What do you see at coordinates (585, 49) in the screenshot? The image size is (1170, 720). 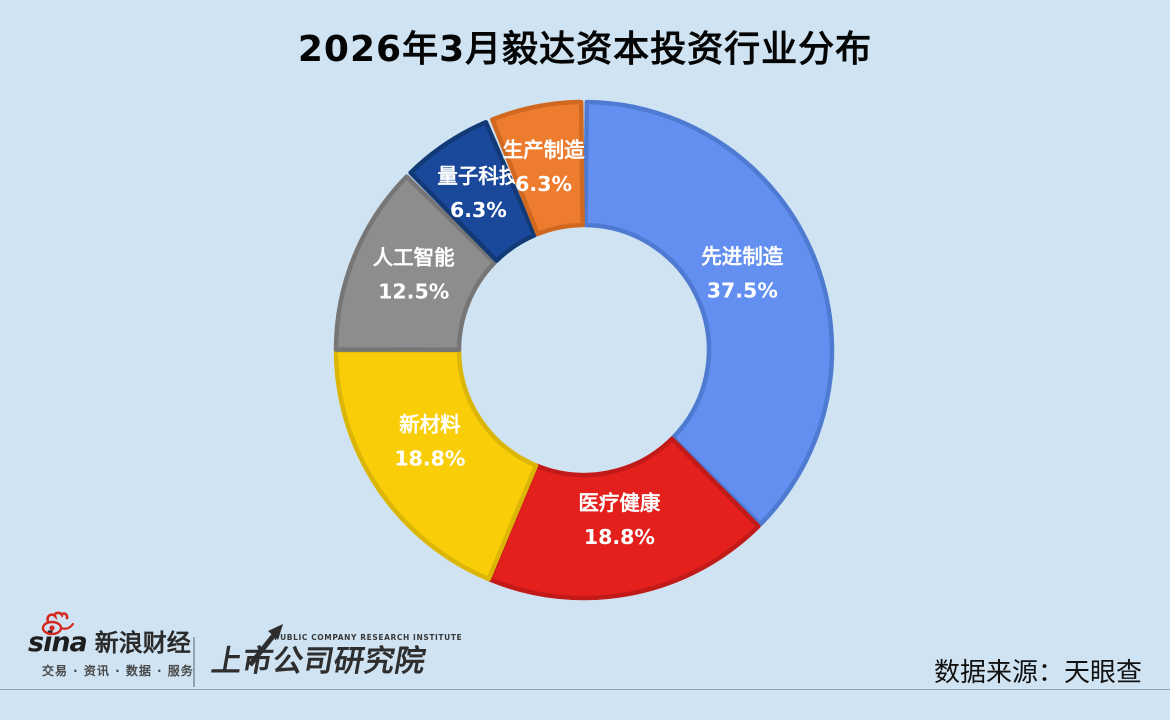 I see `page-title: 2026年3月毅达资本投资行业分布` at bounding box center [585, 49].